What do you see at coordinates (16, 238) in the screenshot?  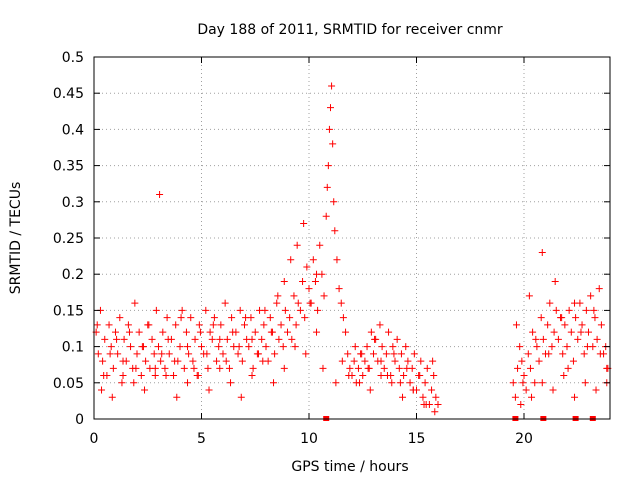 I see `y-axis-label: SRMTID / TECUs` at bounding box center [16, 238].